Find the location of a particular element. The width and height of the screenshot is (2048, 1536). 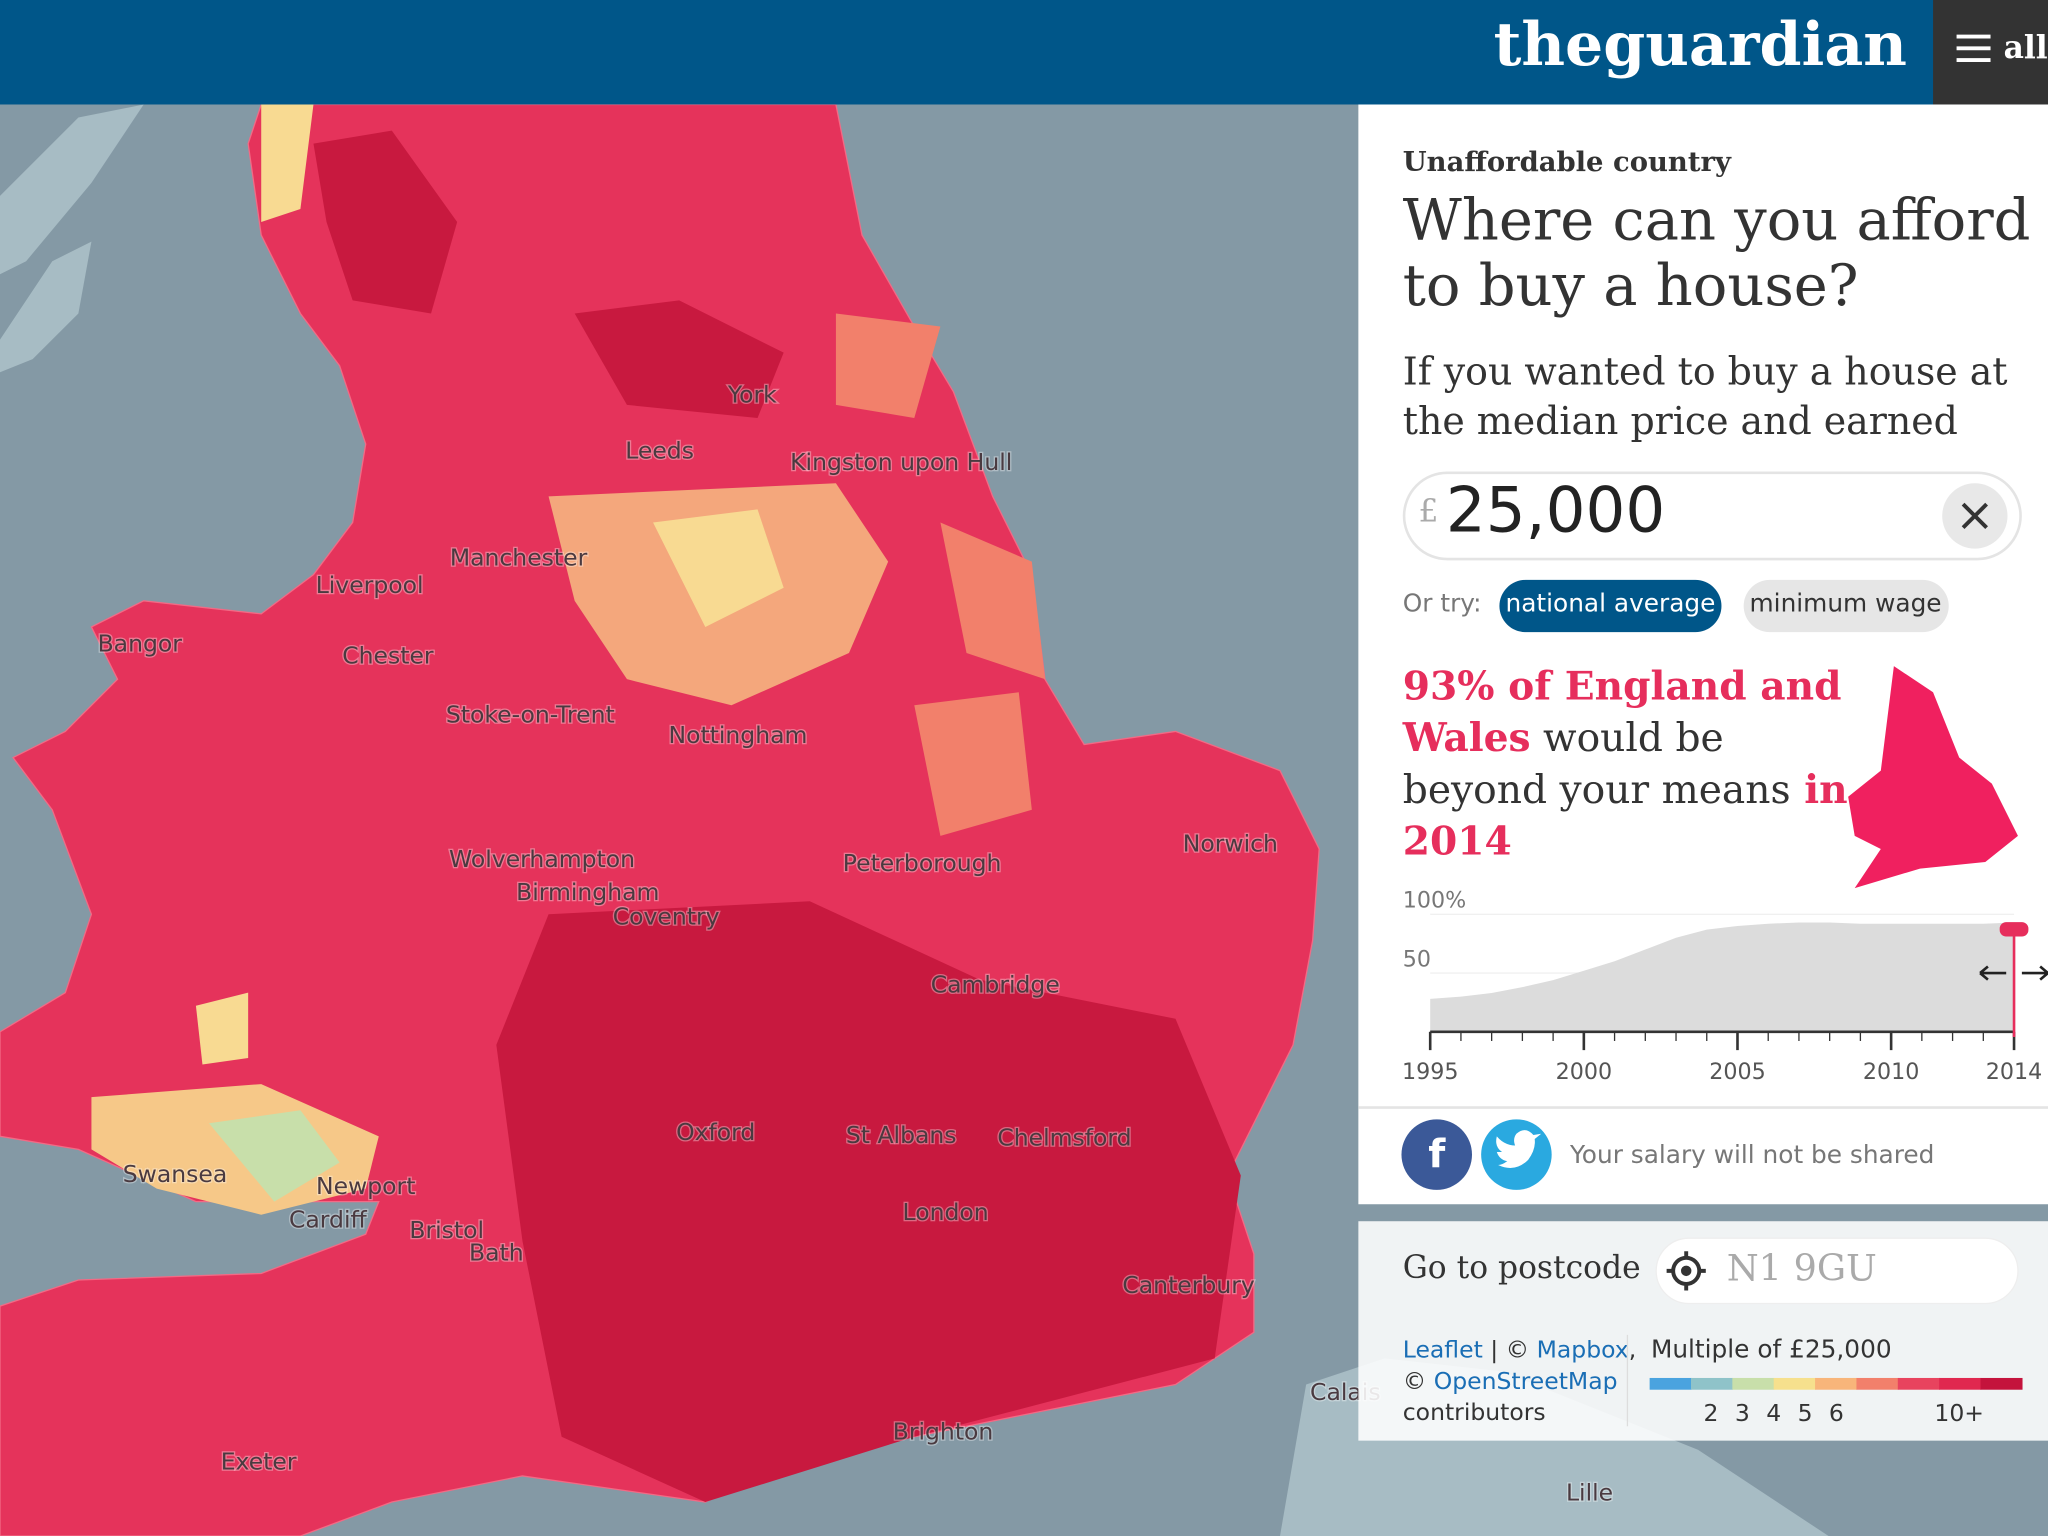

postcode-input is located at coordinates (1837, 1271).